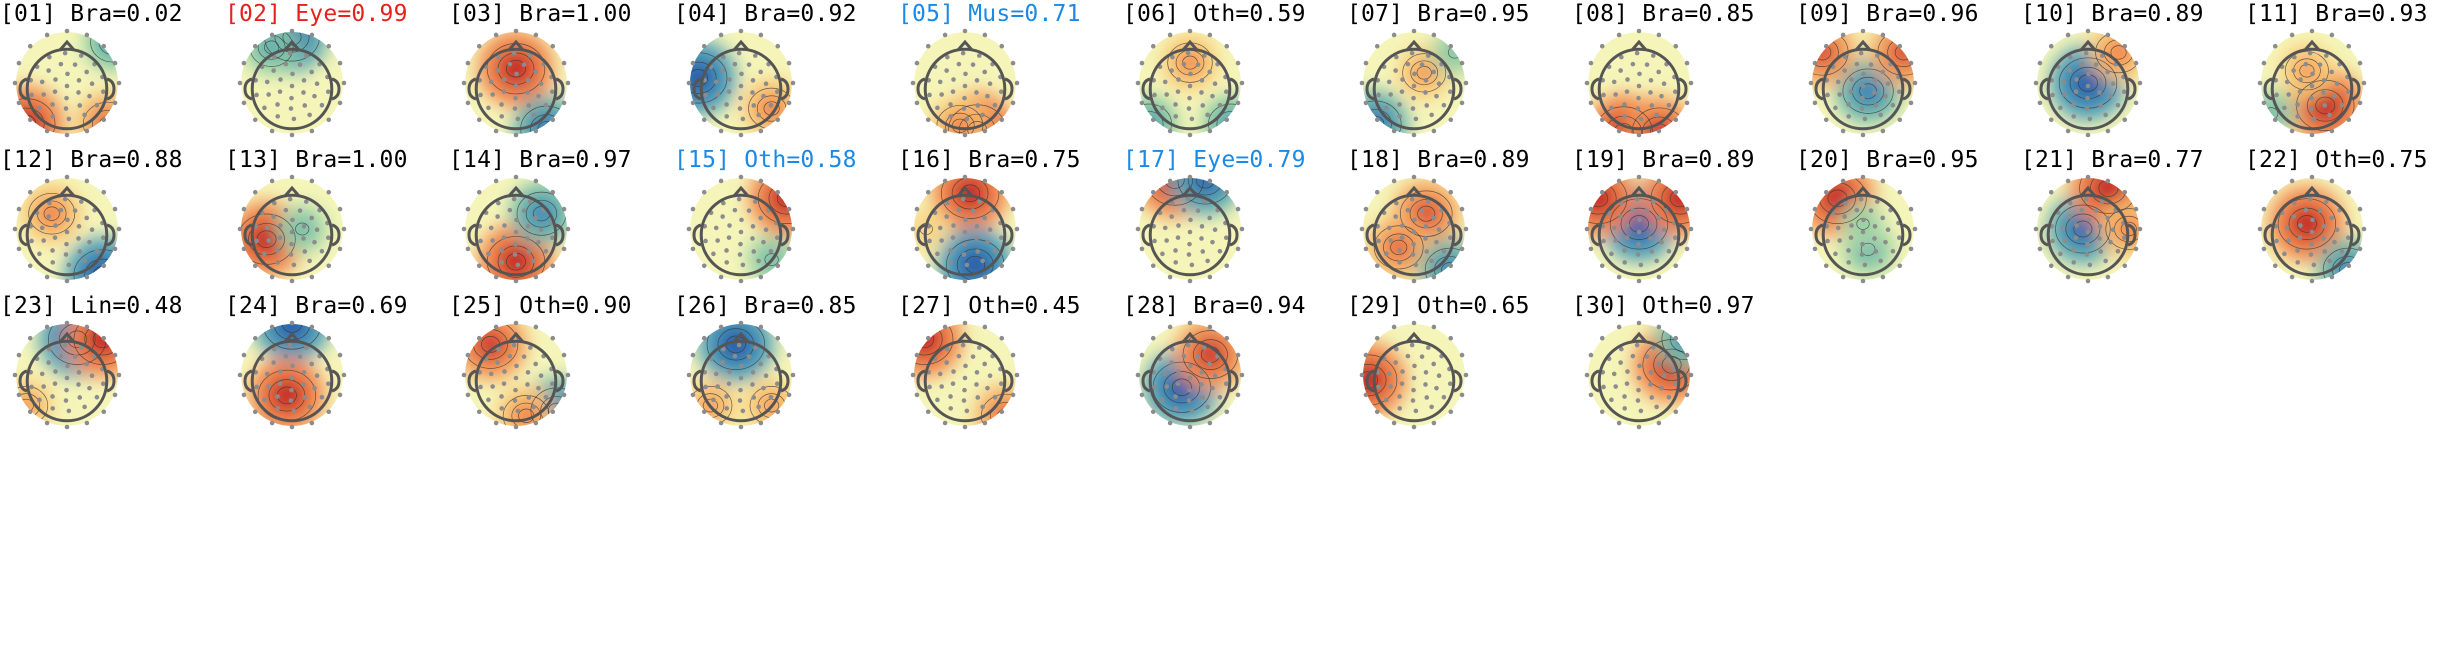  I want to click on sensor-array, so click(965, 229).